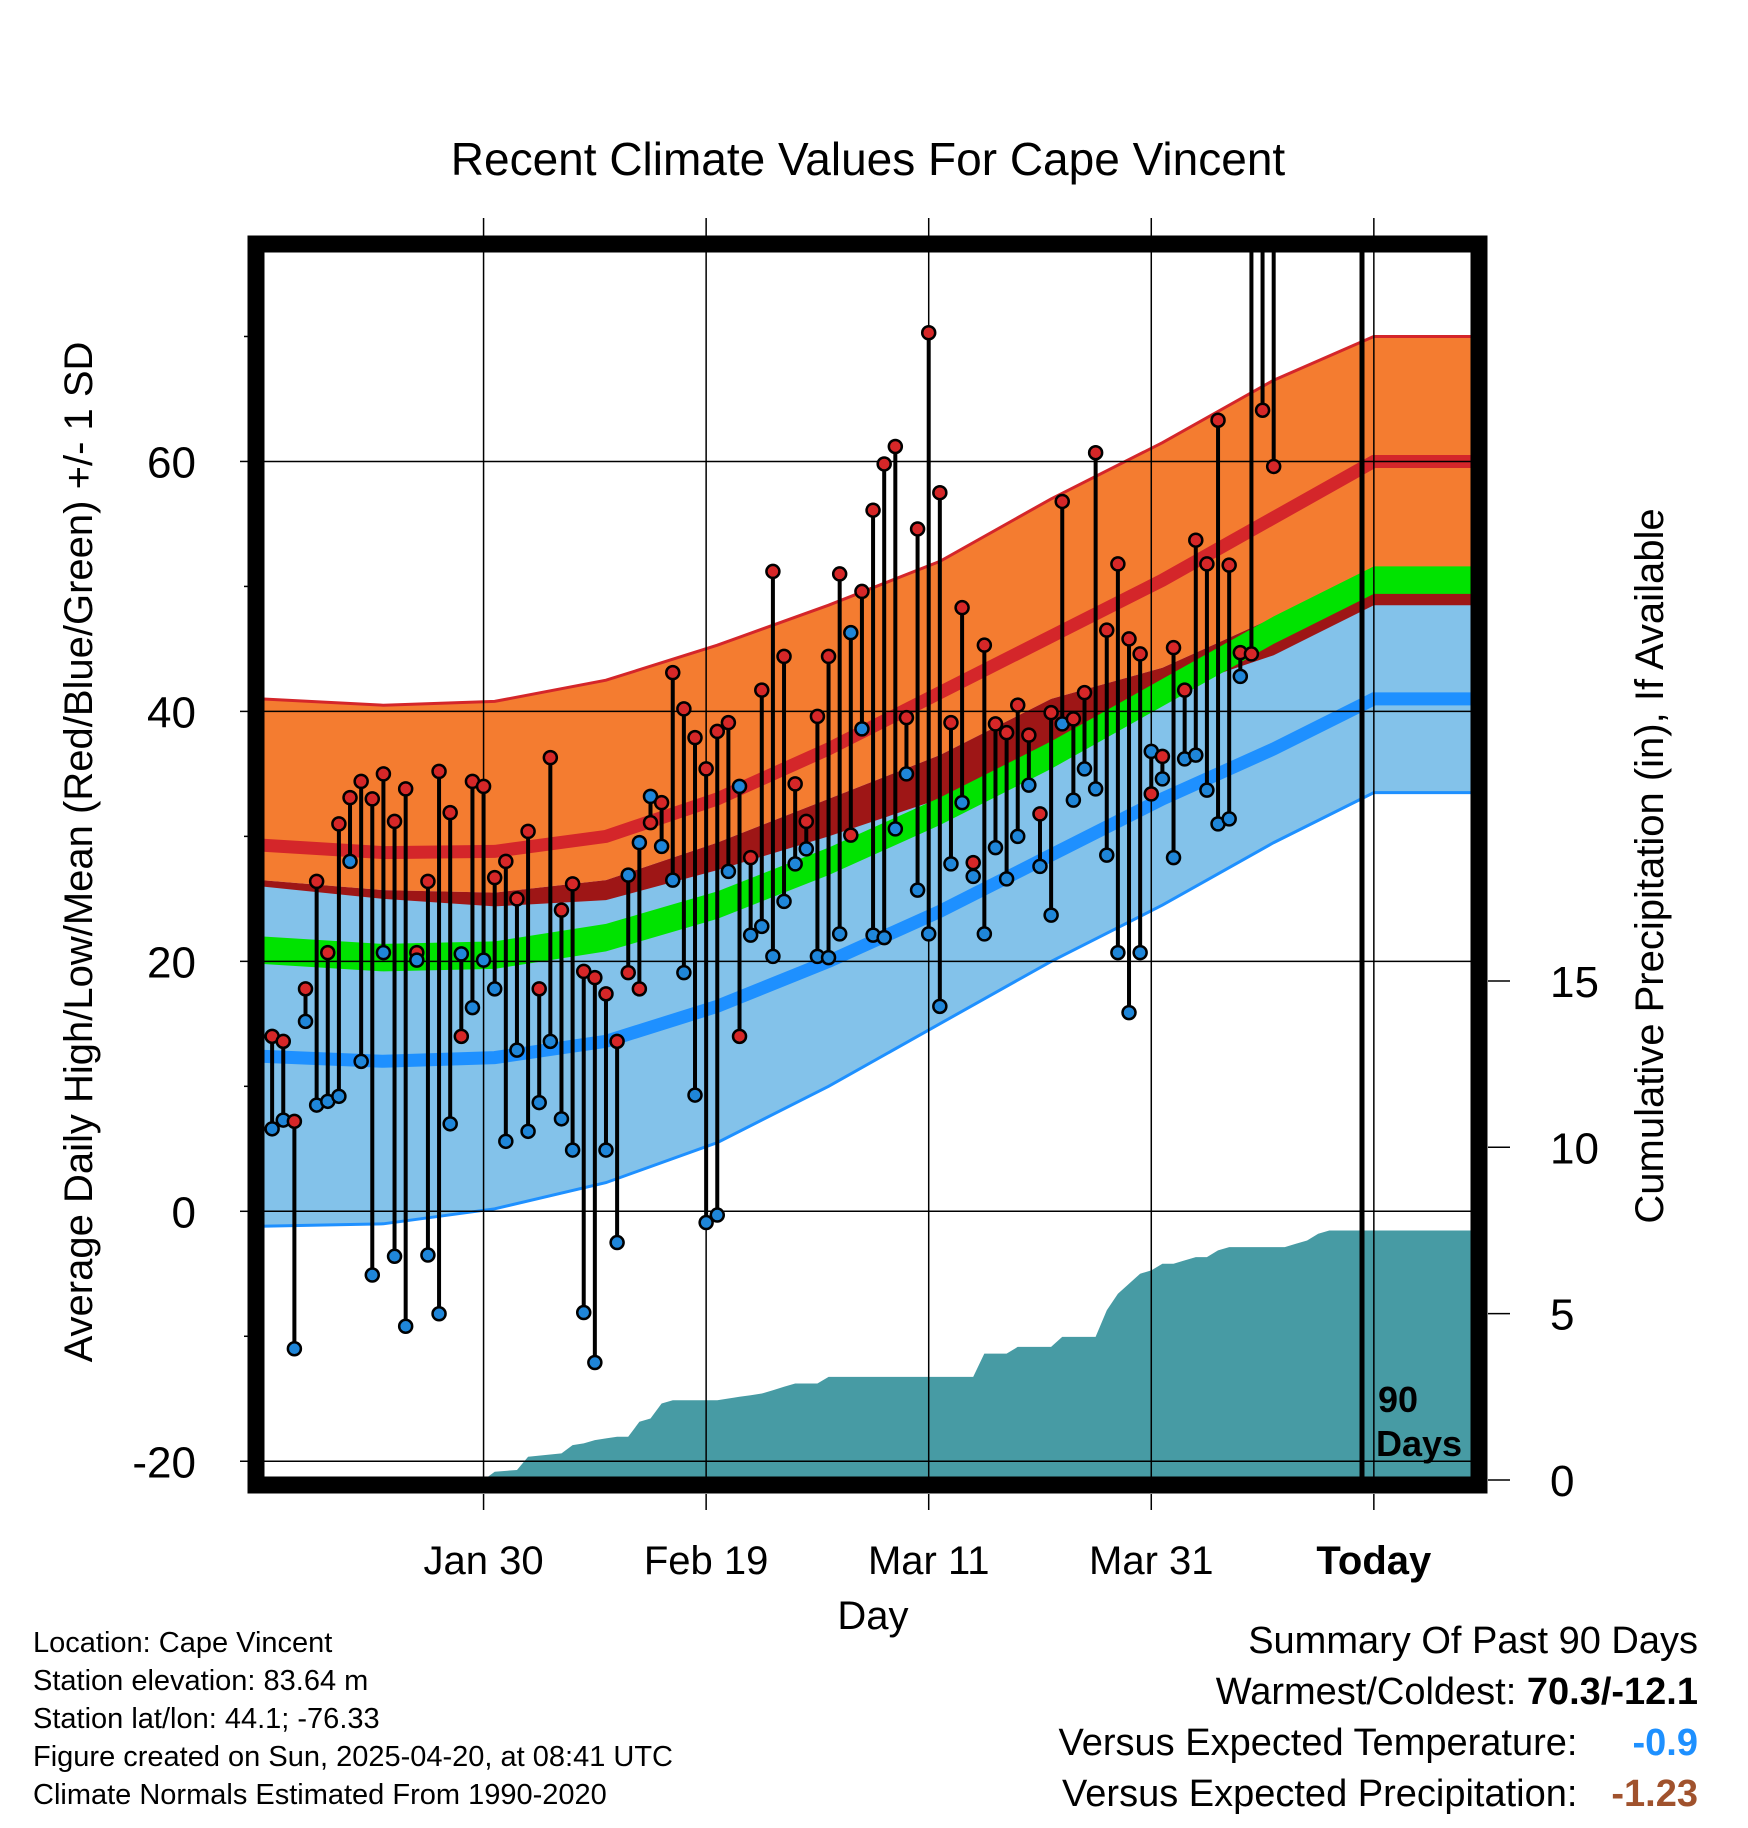 The image size is (1748, 1828). I want to click on precip-label: Versus Expected Precipitation:, so click(1320, 1794).